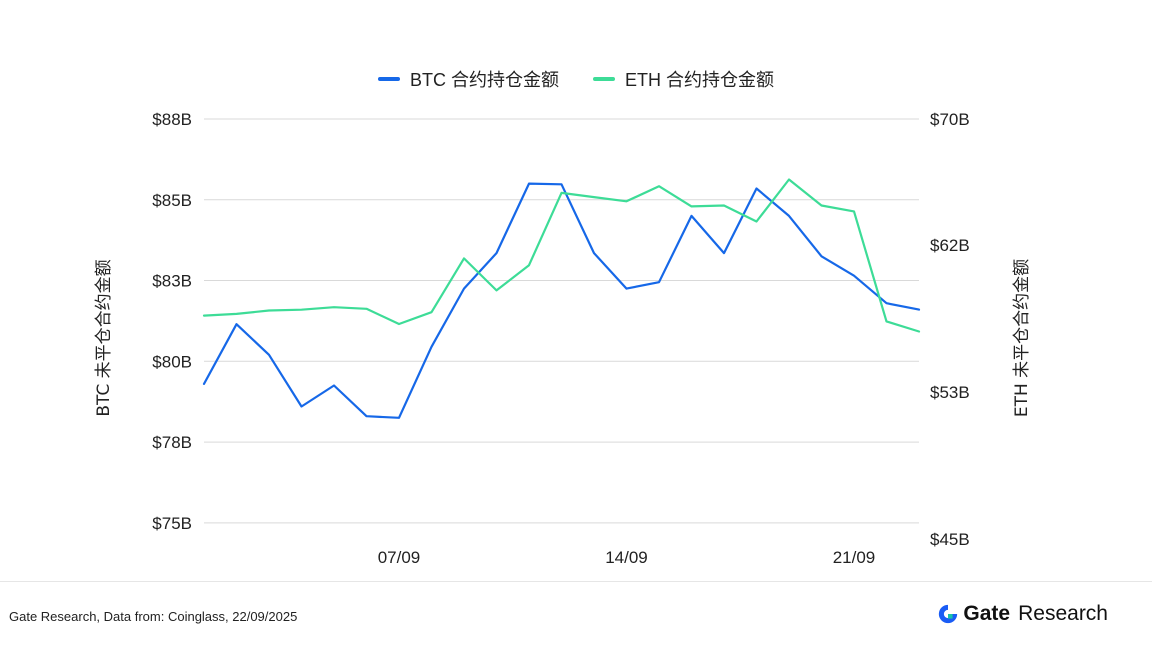 The image size is (1152, 652). I want to click on legend-label-btc: BTC 合约持仓金额, so click(484, 80).